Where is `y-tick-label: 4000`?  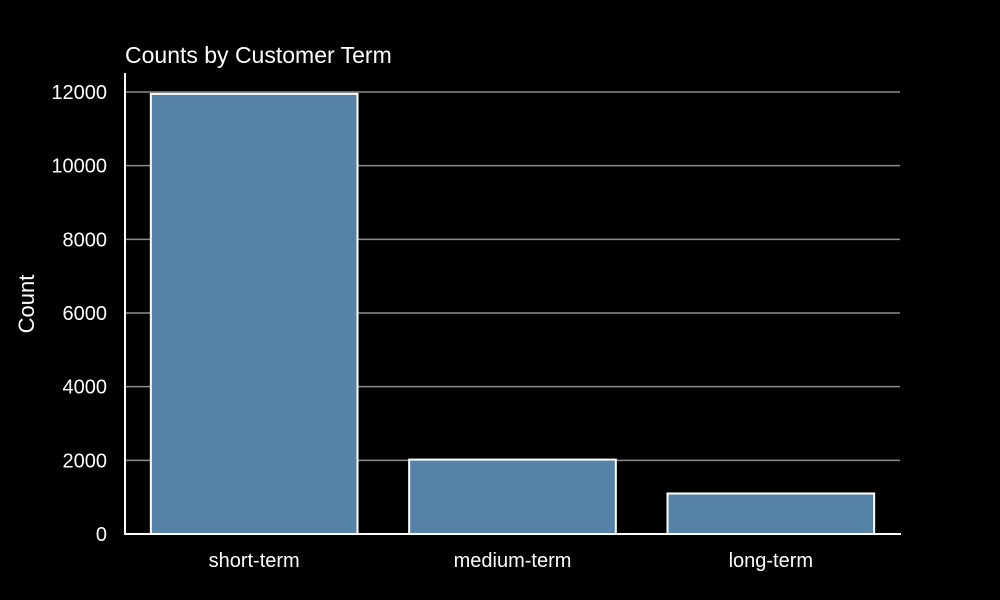
y-tick-label: 4000 is located at coordinates (85, 388).